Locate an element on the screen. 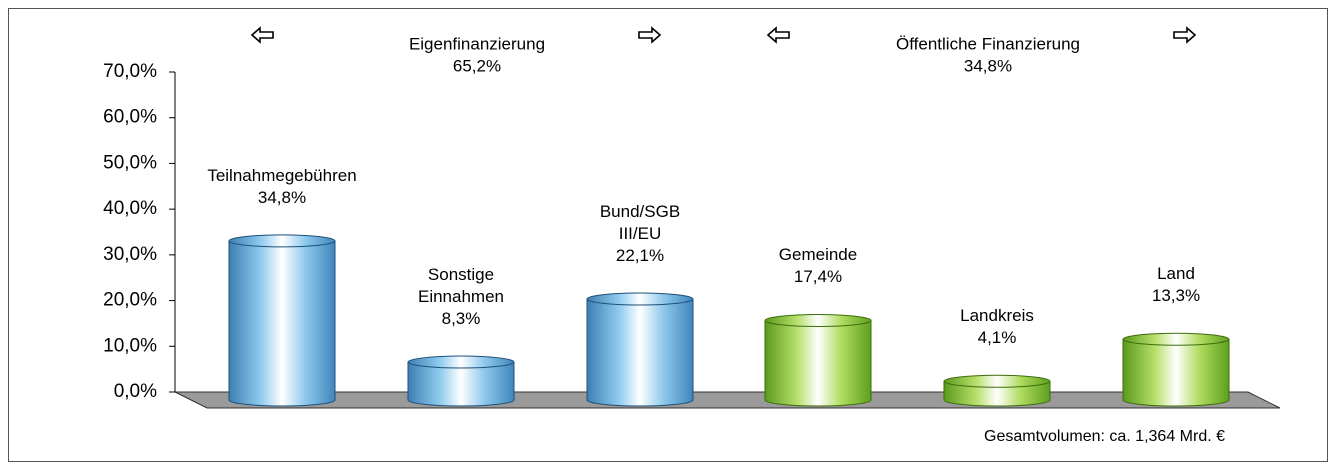 The width and height of the screenshot is (1336, 471). bar-label: Land 13,3% is located at coordinates (1176, 285).